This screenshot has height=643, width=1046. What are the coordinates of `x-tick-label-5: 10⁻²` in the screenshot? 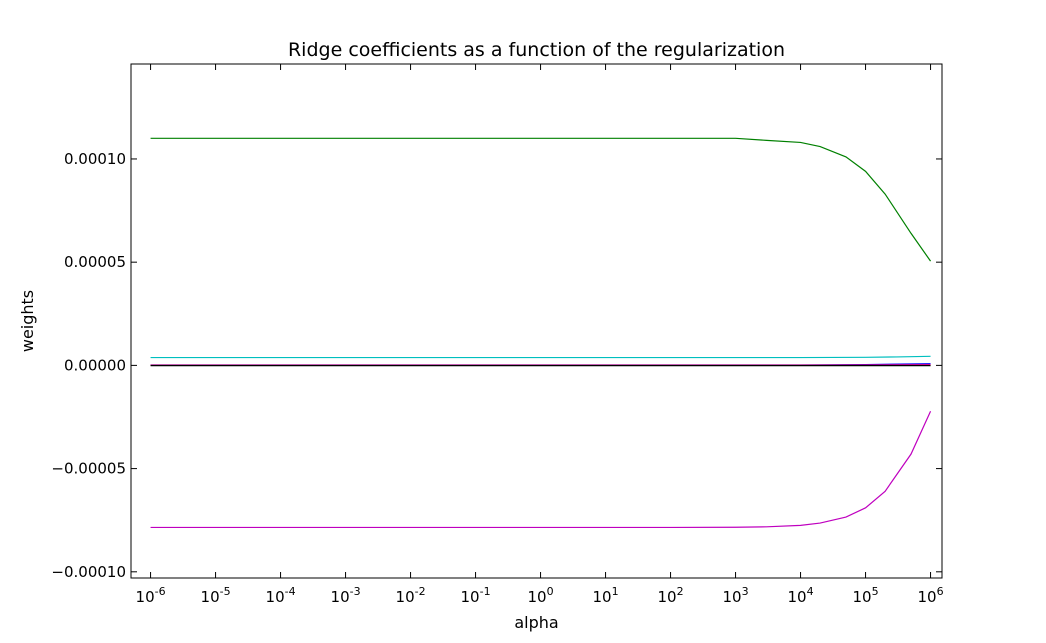 It's located at (411, 595).